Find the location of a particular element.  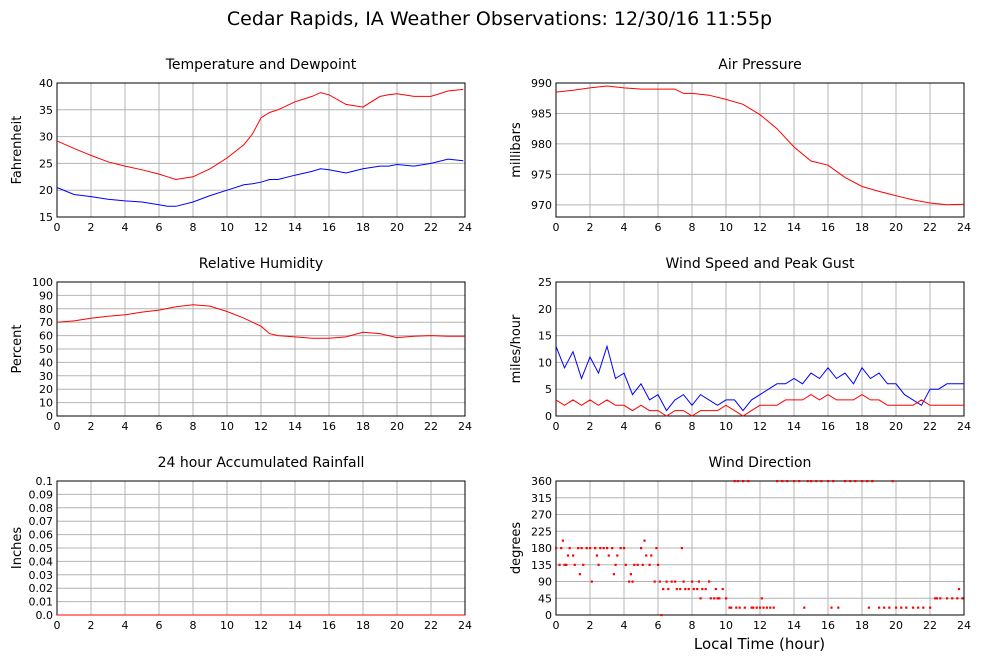

y-tick-label: 25 is located at coordinates (46, 163).